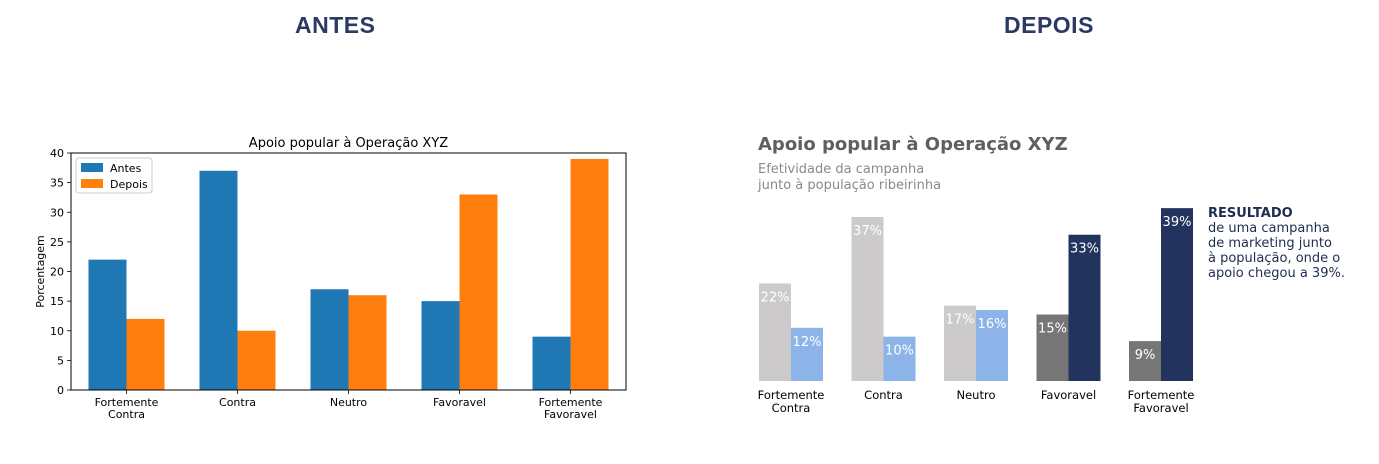 The width and height of the screenshot is (1379, 464). What do you see at coordinates (126, 168) in the screenshot?
I see `legend-label: Antes` at bounding box center [126, 168].